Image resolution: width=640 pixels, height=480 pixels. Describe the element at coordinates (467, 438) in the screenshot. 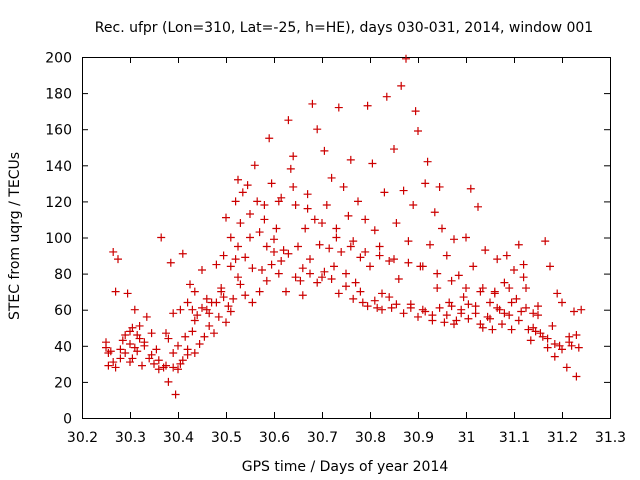

I see `x-tick-label: 31` at that location.